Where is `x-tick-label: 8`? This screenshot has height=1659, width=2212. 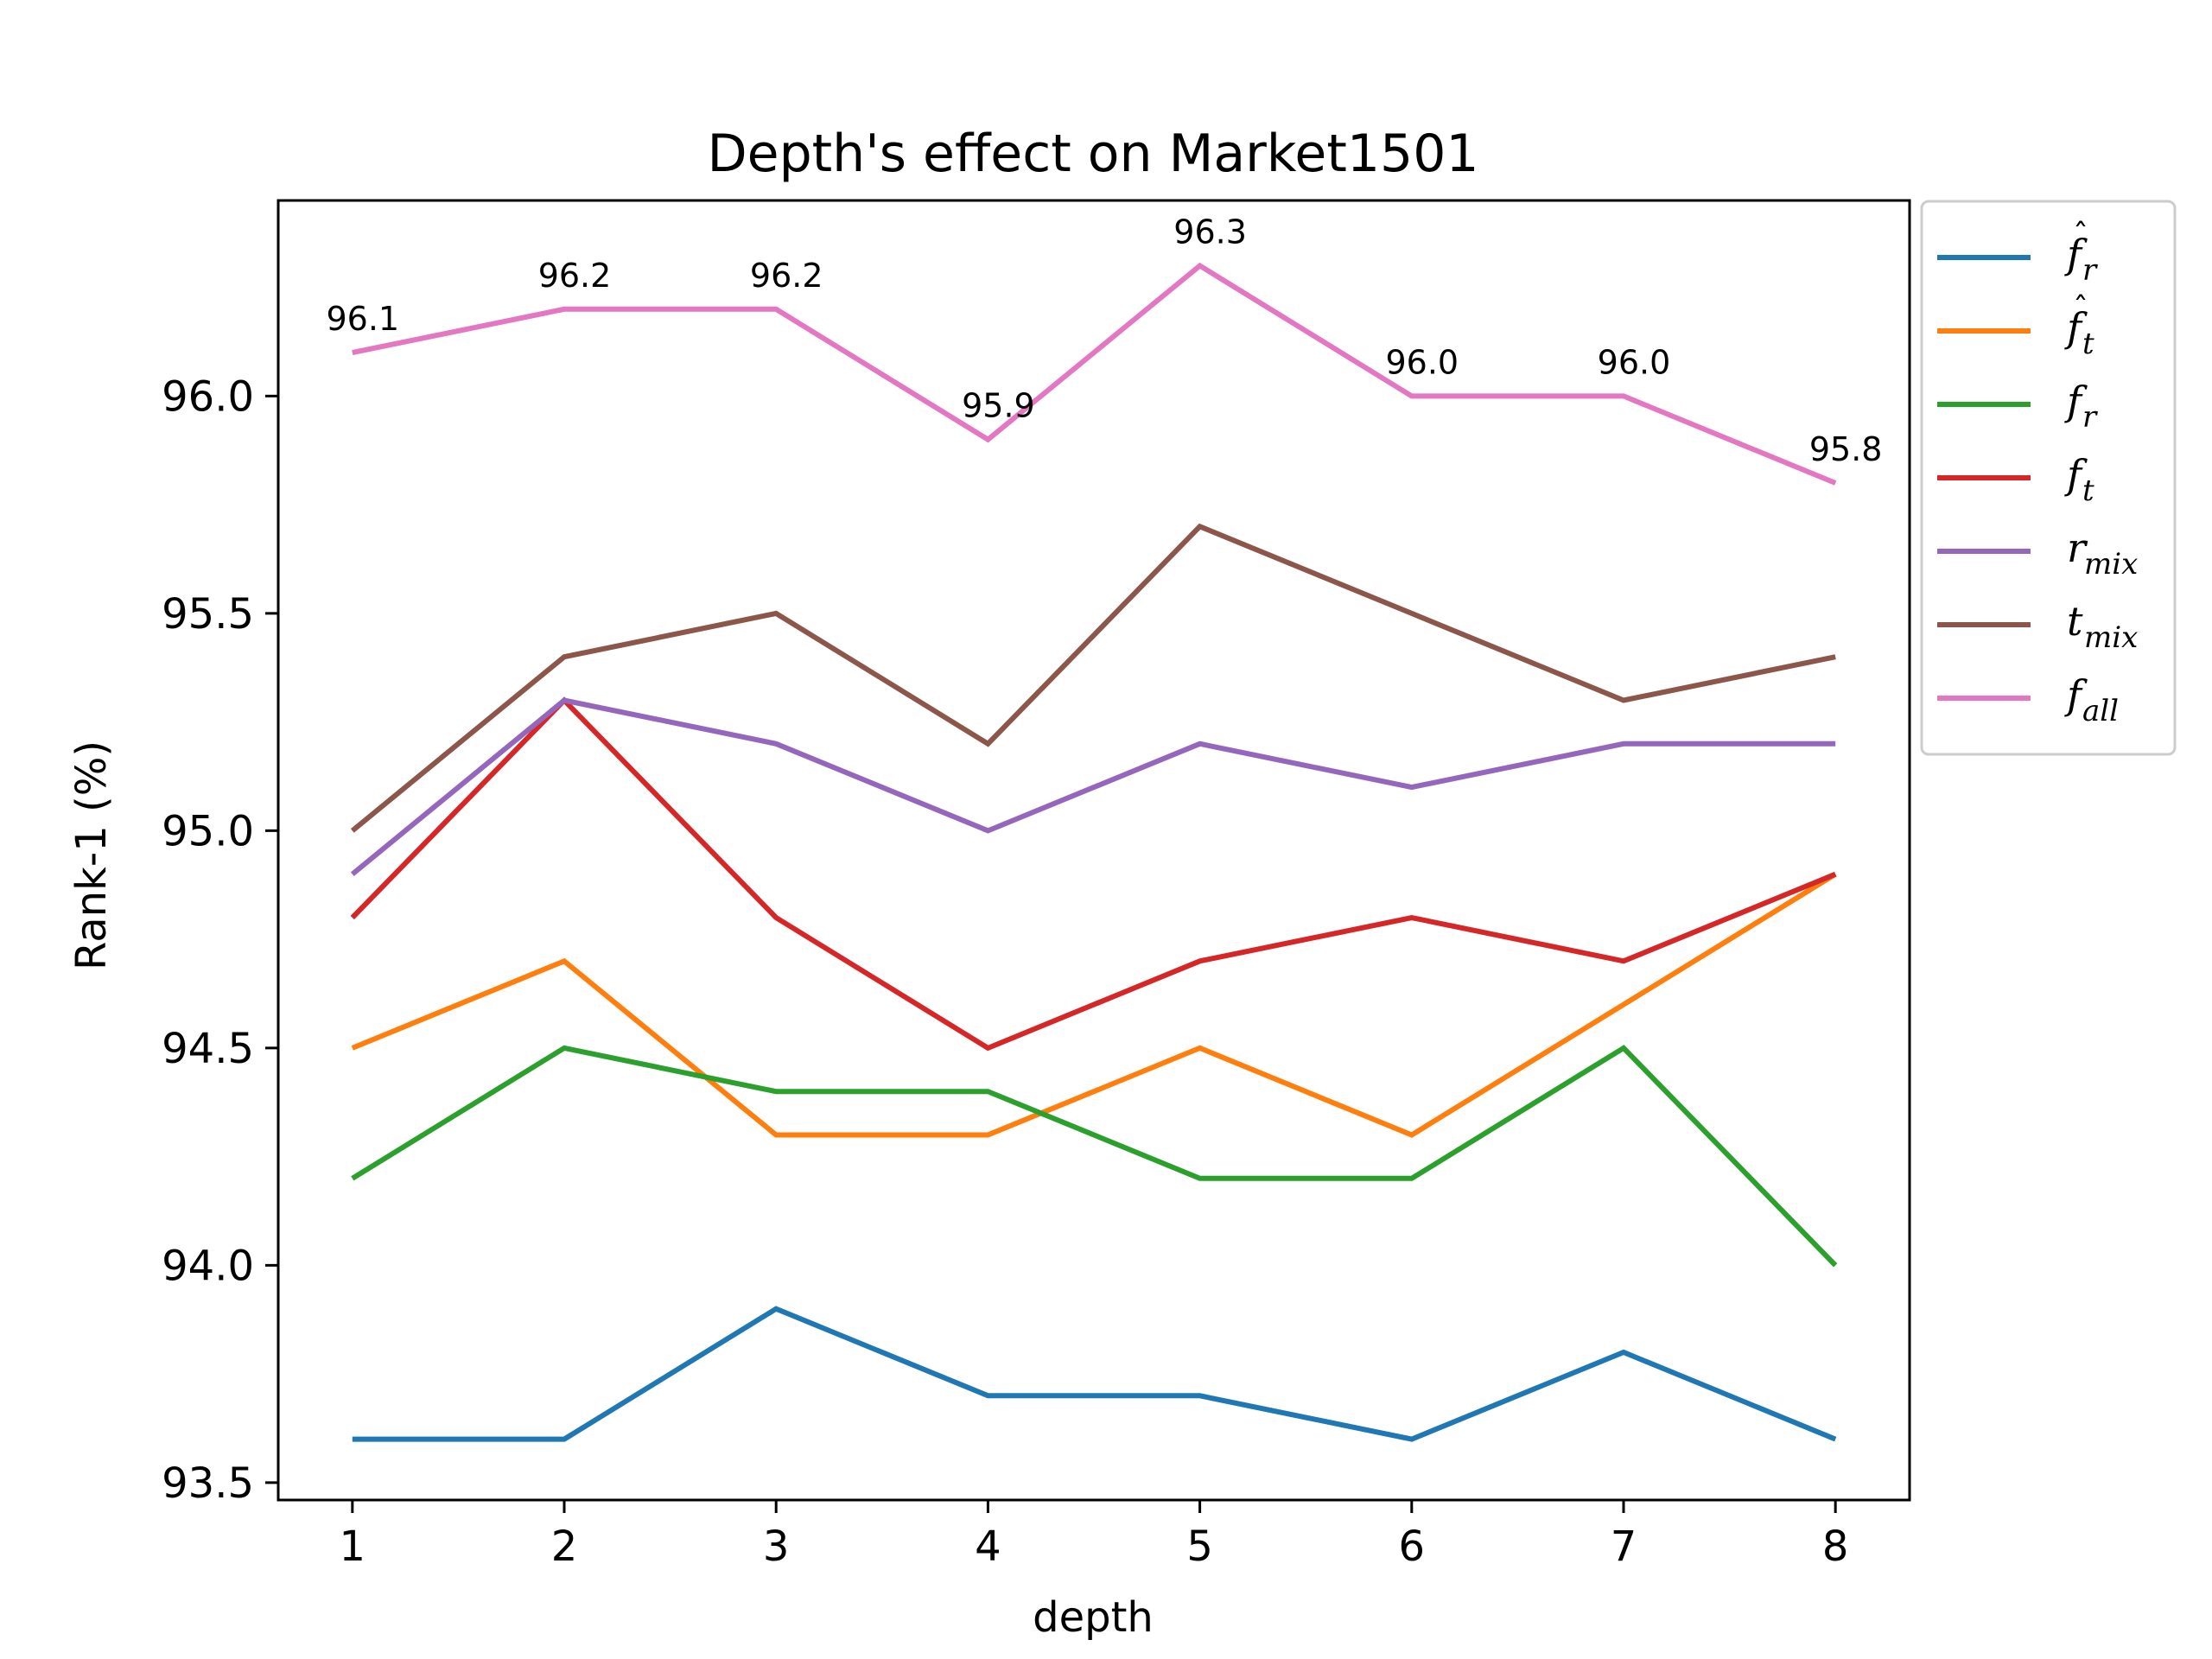
x-tick-label: 8 is located at coordinates (1835, 1546).